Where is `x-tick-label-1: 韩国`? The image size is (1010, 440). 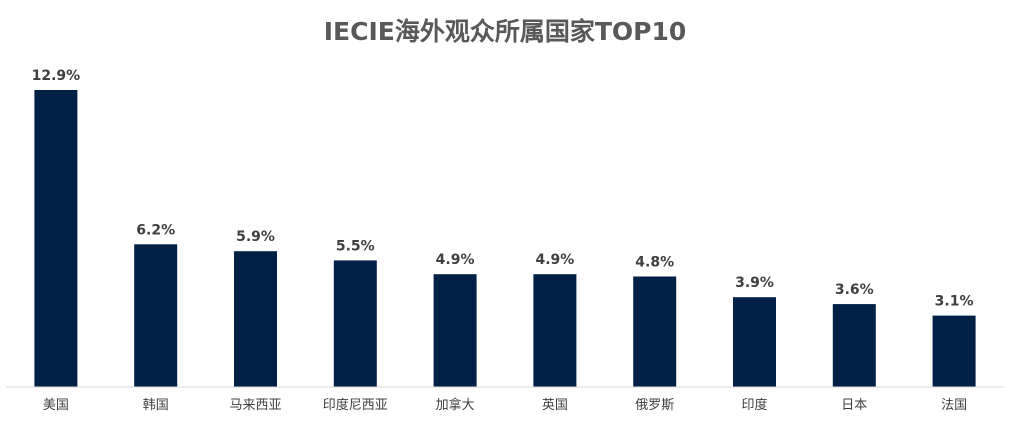 x-tick-label-1: 韩国 is located at coordinates (156, 405).